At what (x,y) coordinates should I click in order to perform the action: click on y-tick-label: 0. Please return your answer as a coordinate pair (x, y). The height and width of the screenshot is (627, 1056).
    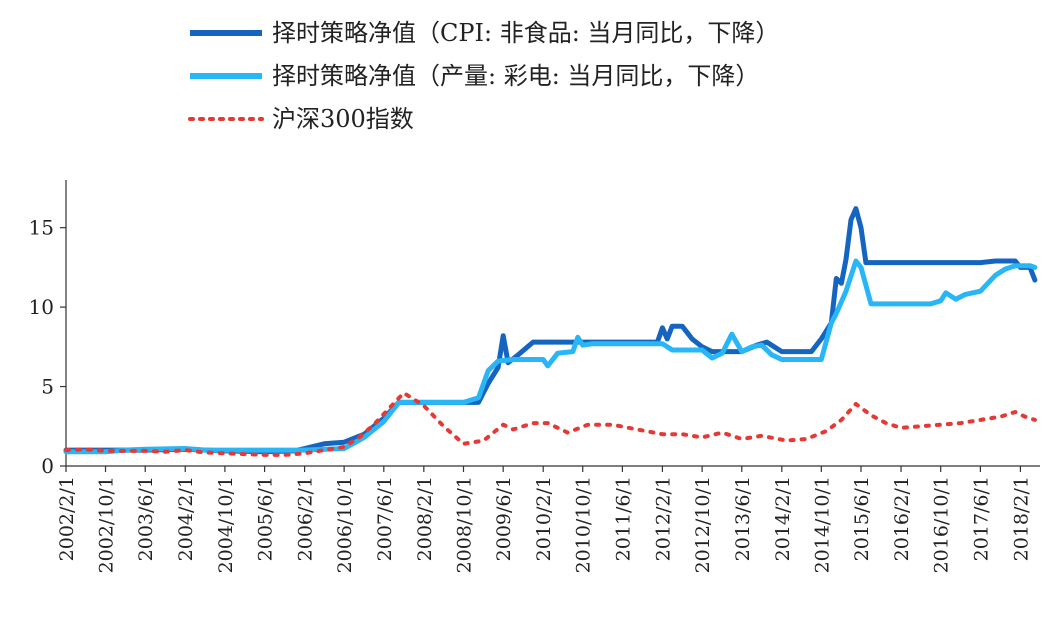
    Looking at the image, I should click on (47, 466).